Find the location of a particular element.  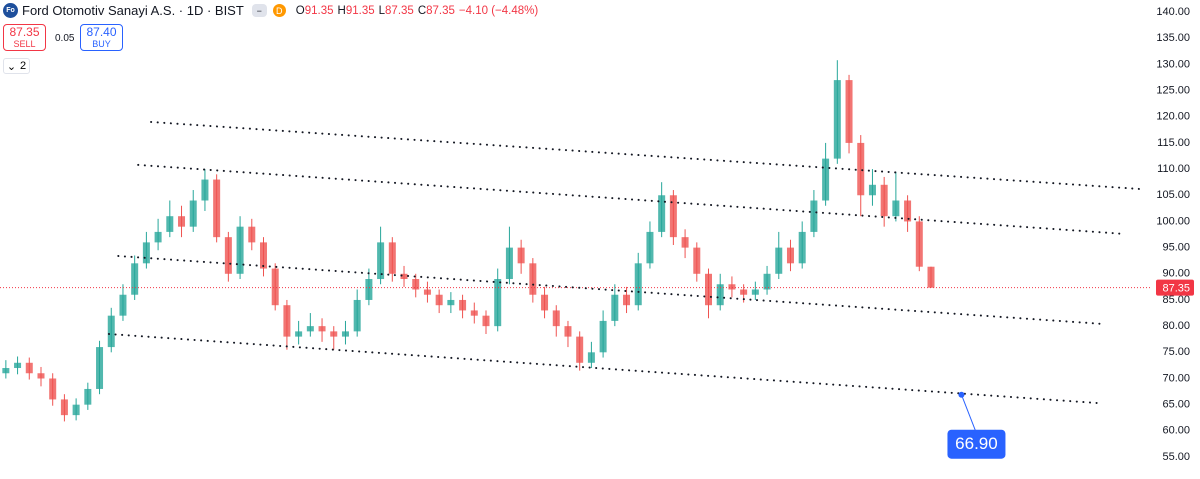

y-tick-label: 120.00 is located at coordinates (1173, 117).